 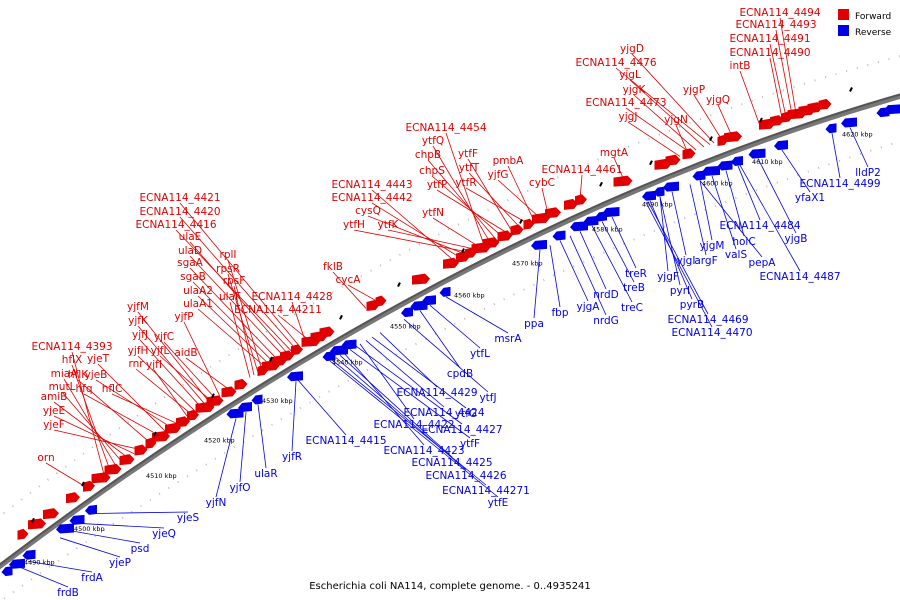 I want to click on reverse-gene-label: yjeQ, so click(x=164, y=534).